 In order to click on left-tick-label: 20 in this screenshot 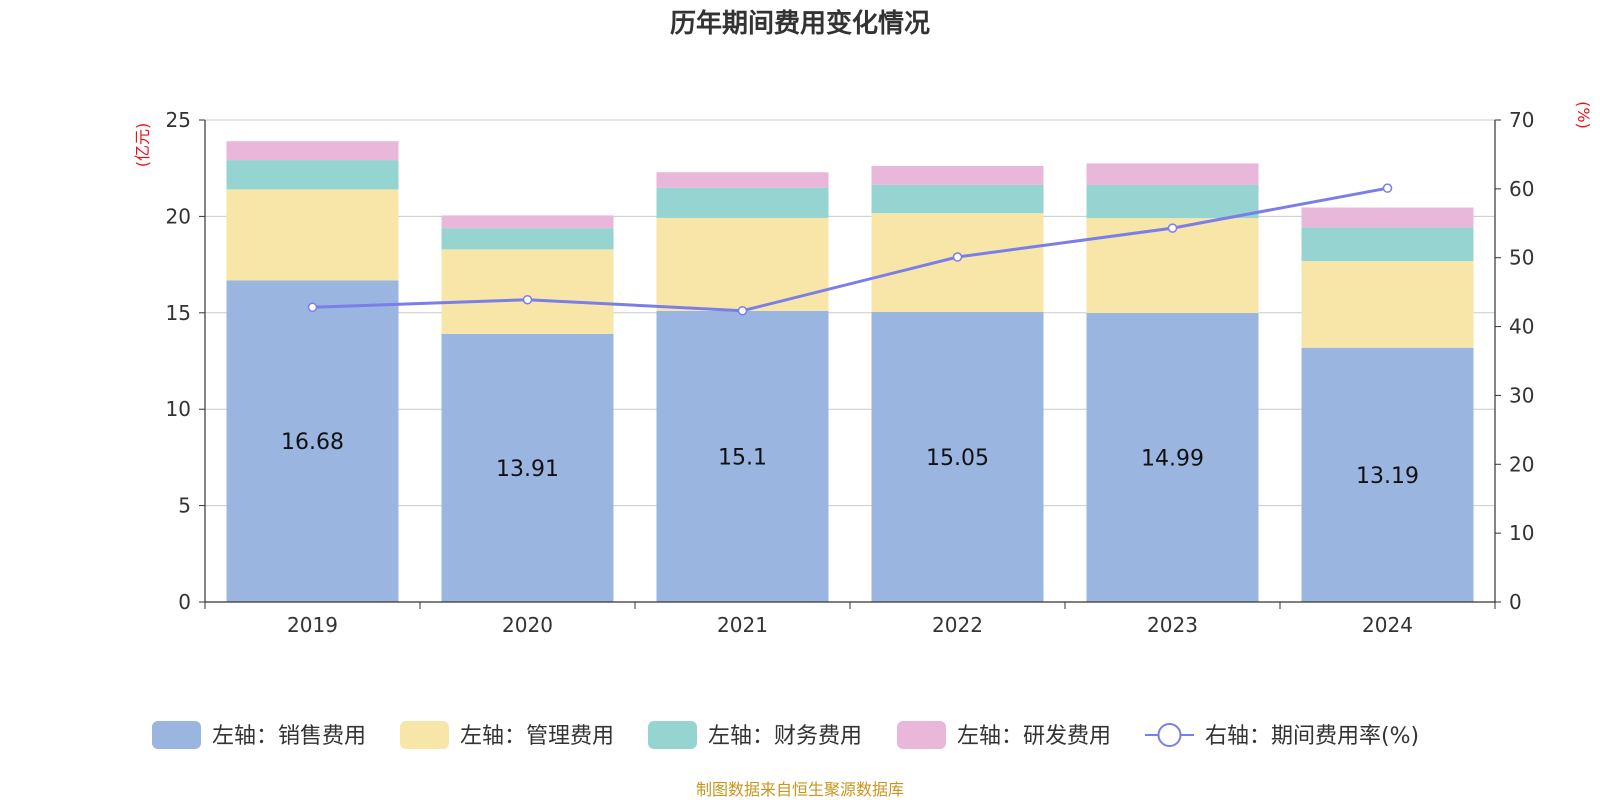, I will do `click(178, 216)`.